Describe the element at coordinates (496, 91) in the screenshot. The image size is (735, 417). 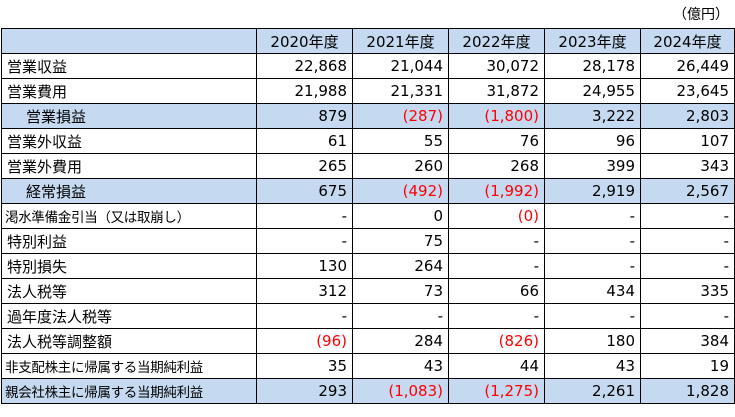
I see `value-cell: 31,872` at that location.